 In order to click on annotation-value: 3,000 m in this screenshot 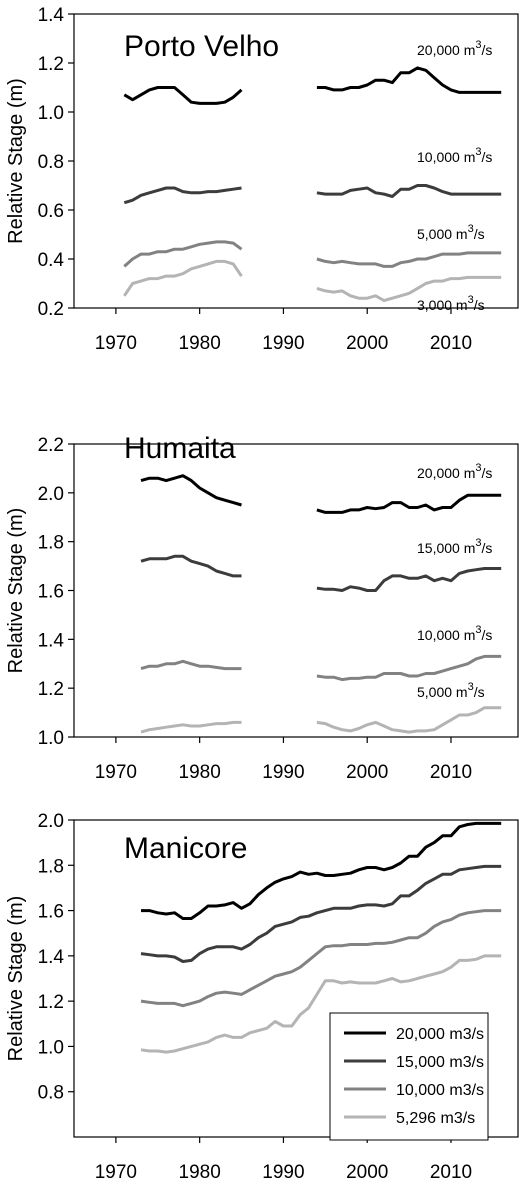, I will do `click(442, 305)`.